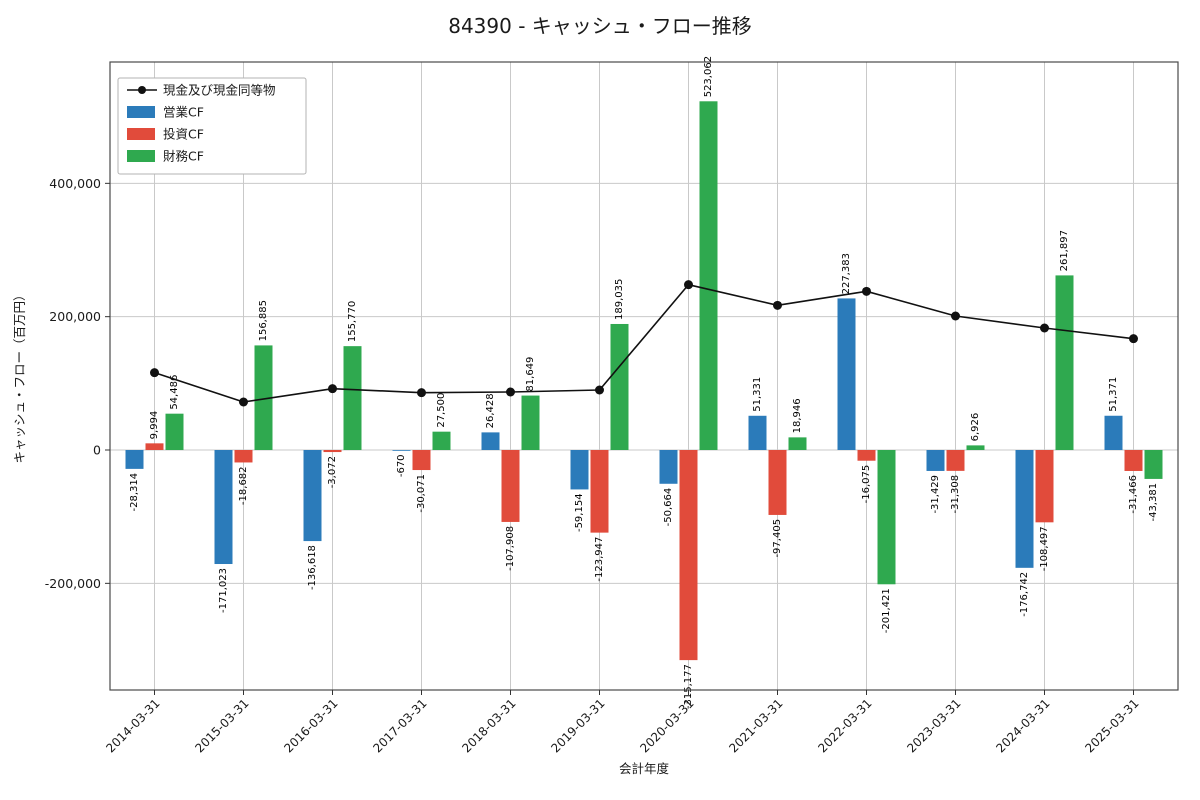 This screenshot has width=1200, height=800. What do you see at coordinates (579, 512) in the screenshot?
I see `bar-value-label: -59,154` at bounding box center [579, 512].